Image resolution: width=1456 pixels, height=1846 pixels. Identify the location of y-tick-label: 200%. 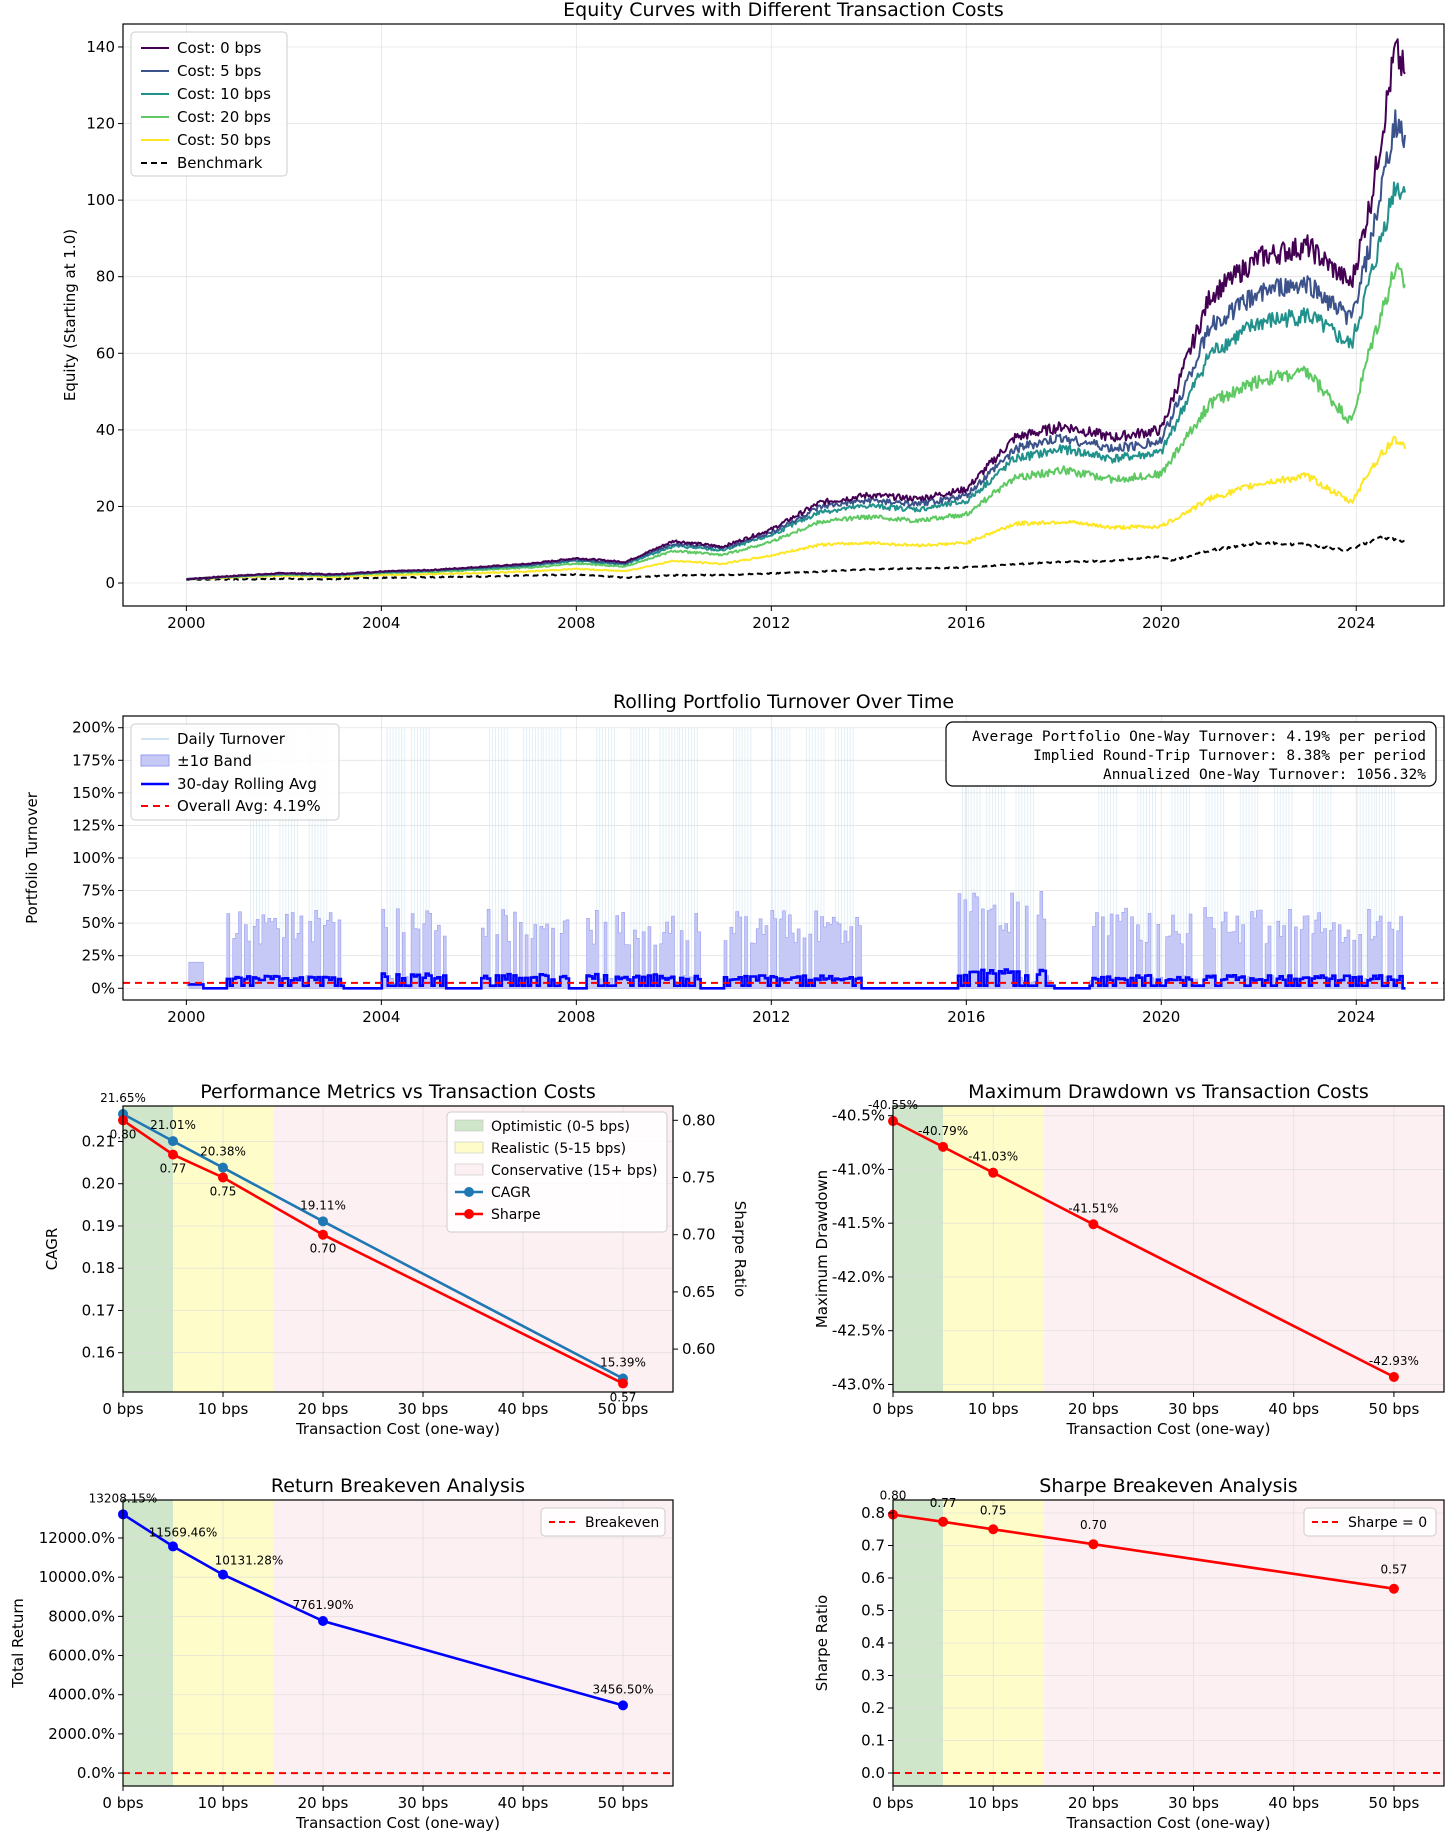
(93, 728).